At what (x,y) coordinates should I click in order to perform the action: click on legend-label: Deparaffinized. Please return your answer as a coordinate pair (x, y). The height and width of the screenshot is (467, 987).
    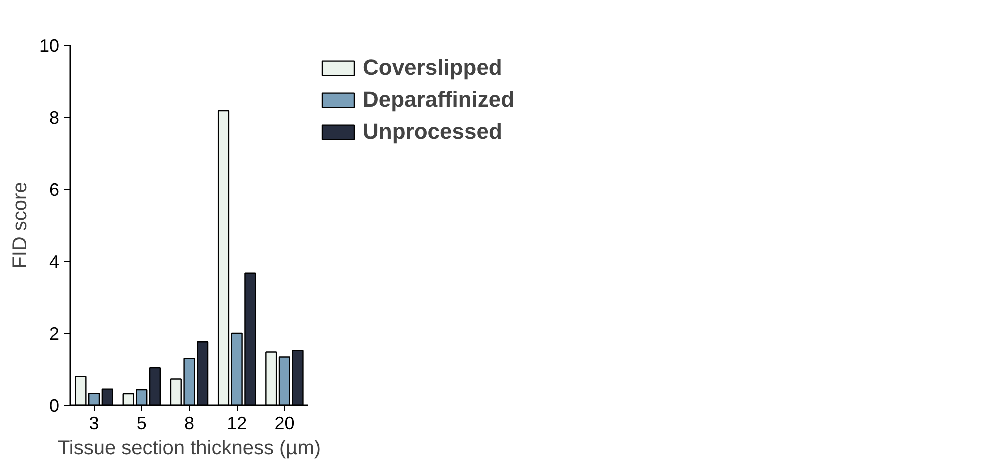
    Looking at the image, I should click on (439, 100).